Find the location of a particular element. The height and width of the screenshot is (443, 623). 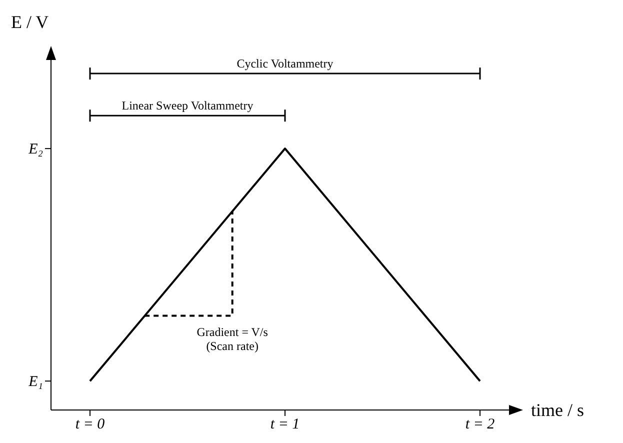

x-tick-label: t = 2 is located at coordinates (480, 424).